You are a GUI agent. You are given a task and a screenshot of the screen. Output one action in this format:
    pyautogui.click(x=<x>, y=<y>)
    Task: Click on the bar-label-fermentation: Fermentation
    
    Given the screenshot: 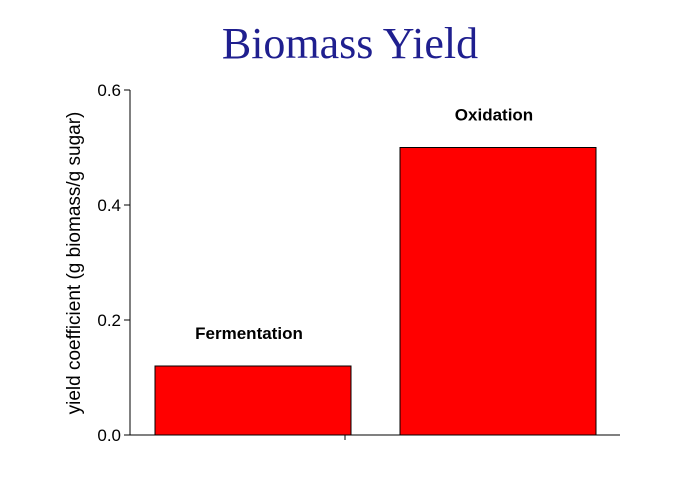 What is the action you would take?
    pyautogui.click(x=249, y=333)
    